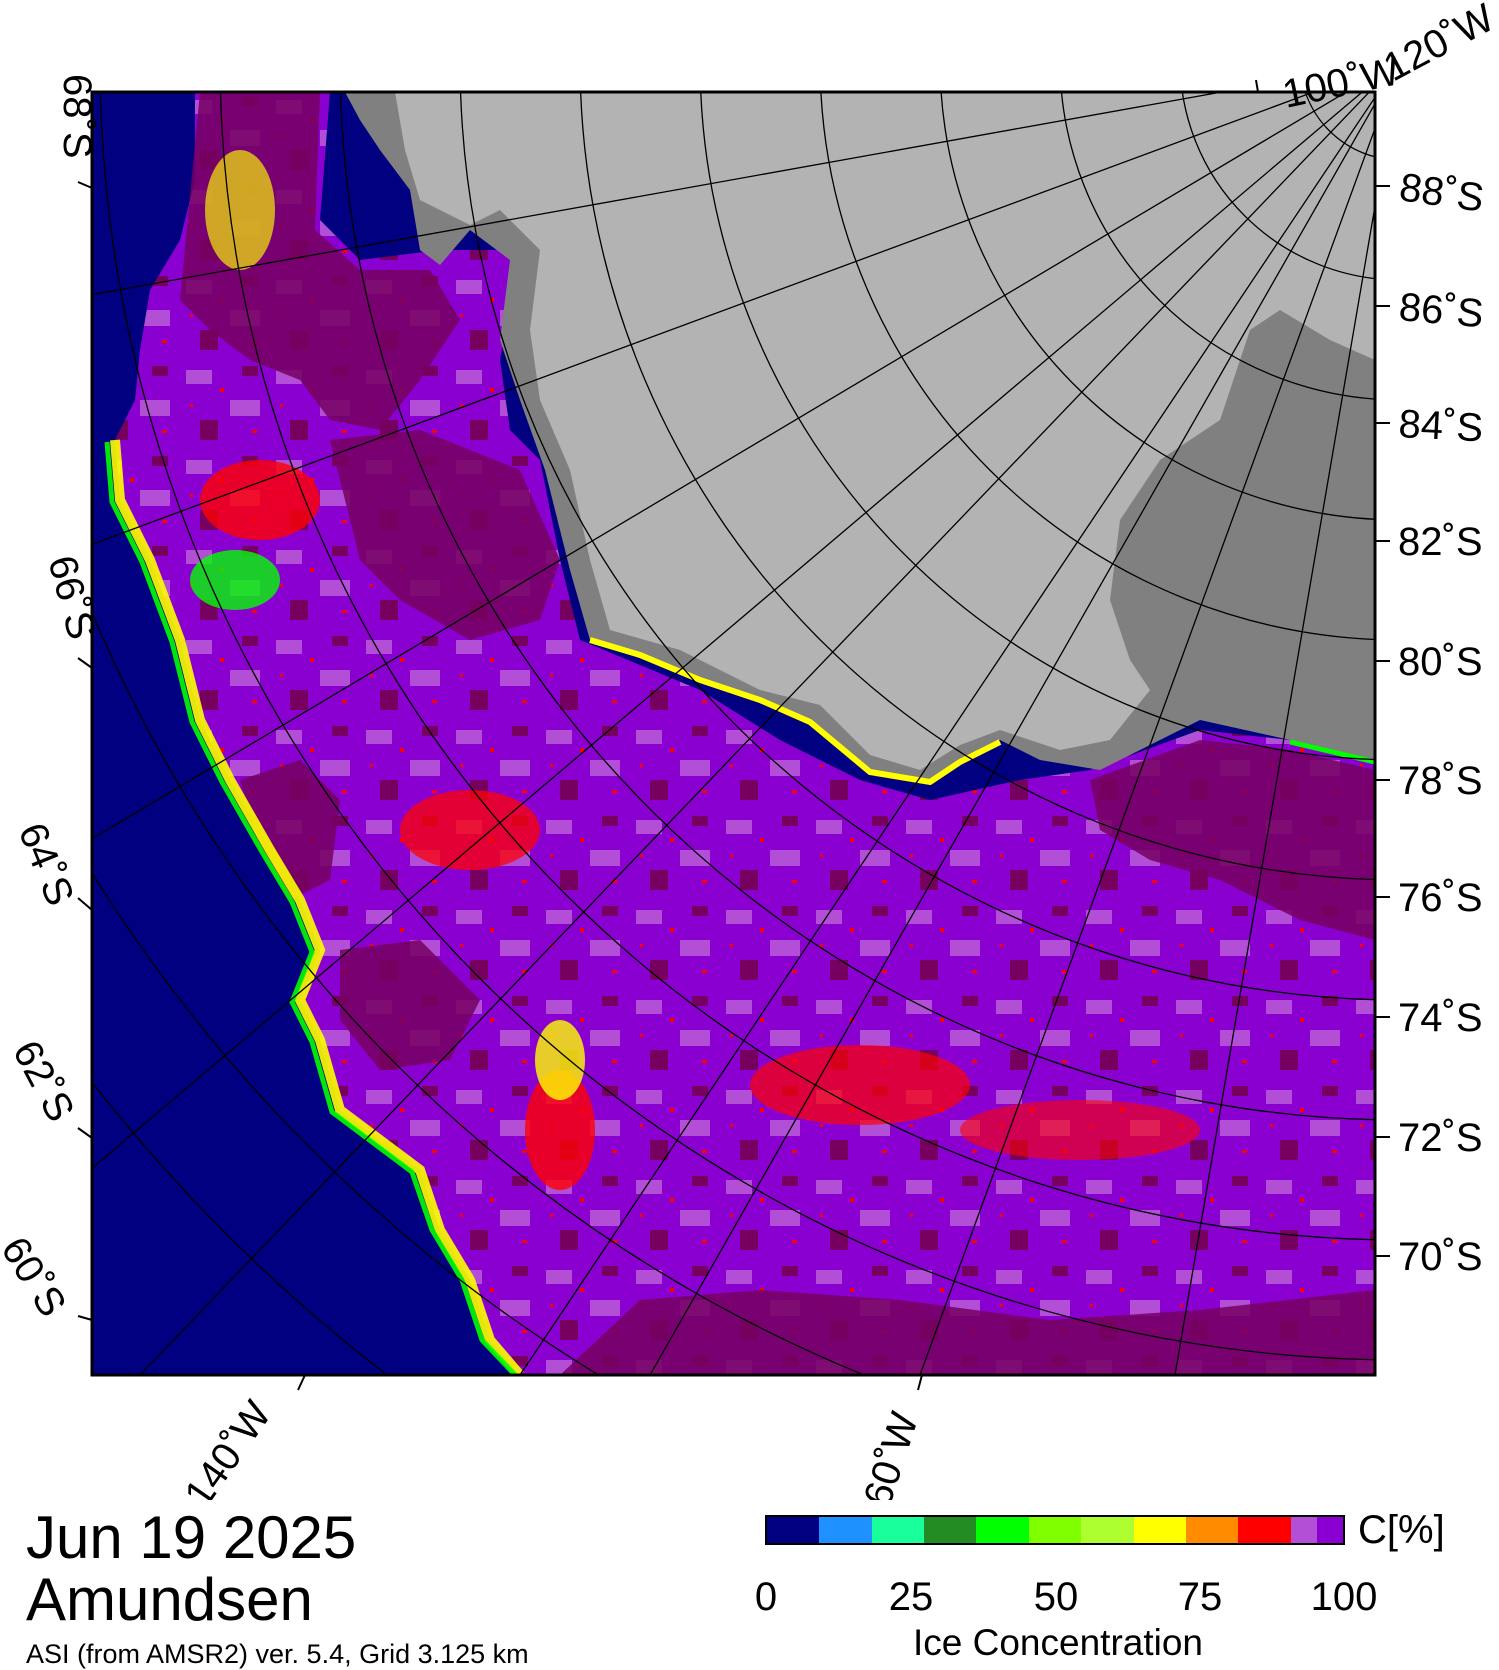 The height and width of the screenshot is (1670, 1499). I want to click on lat-label-88s: 88˚S, so click(1442, 192).